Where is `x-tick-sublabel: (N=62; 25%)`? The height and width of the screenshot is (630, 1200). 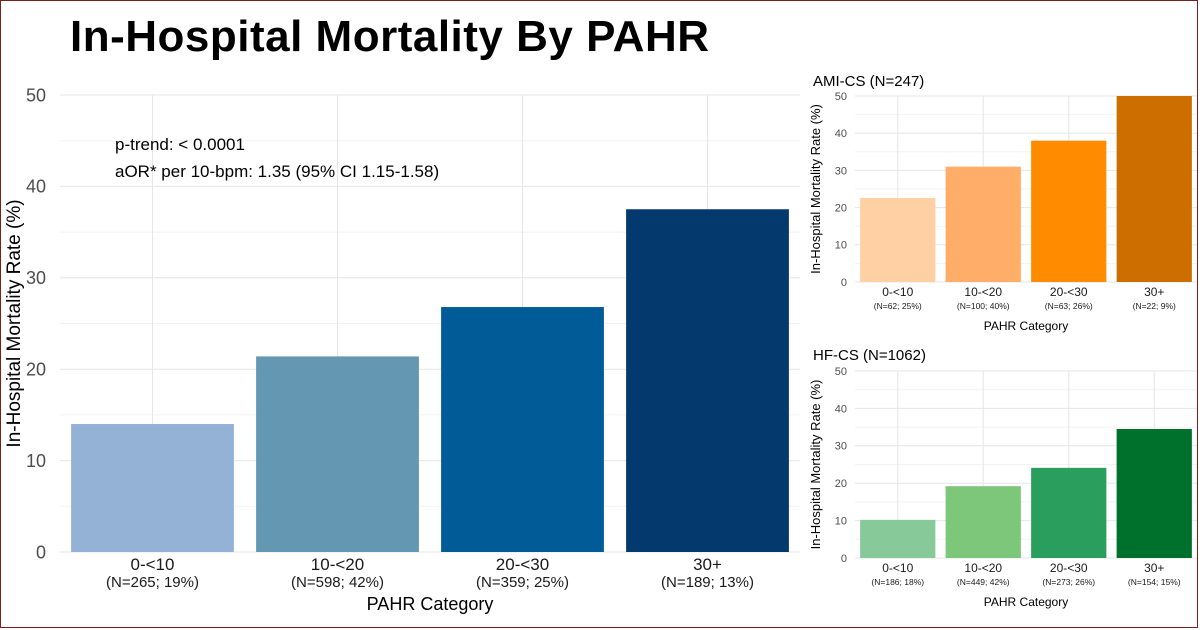
x-tick-sublabel: (N=62; 25%) is located at coordinates (898, 306).